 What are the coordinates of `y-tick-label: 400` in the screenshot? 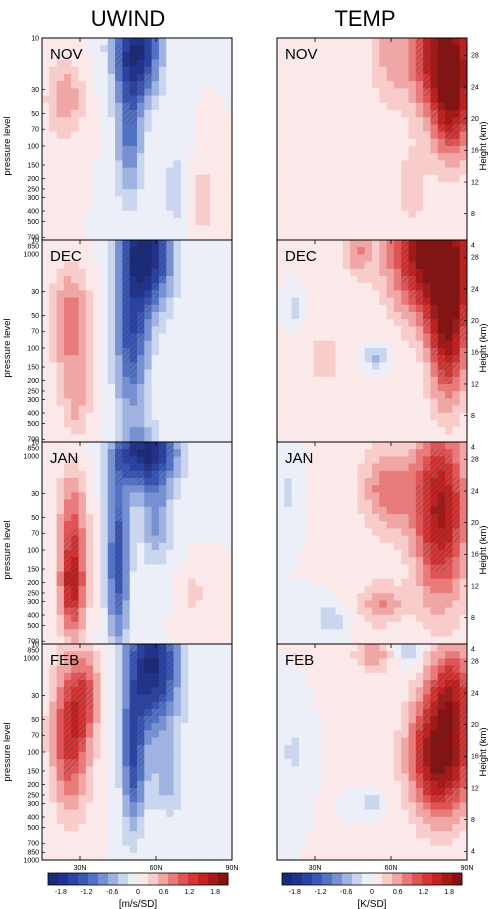 It's located at (33, 413).